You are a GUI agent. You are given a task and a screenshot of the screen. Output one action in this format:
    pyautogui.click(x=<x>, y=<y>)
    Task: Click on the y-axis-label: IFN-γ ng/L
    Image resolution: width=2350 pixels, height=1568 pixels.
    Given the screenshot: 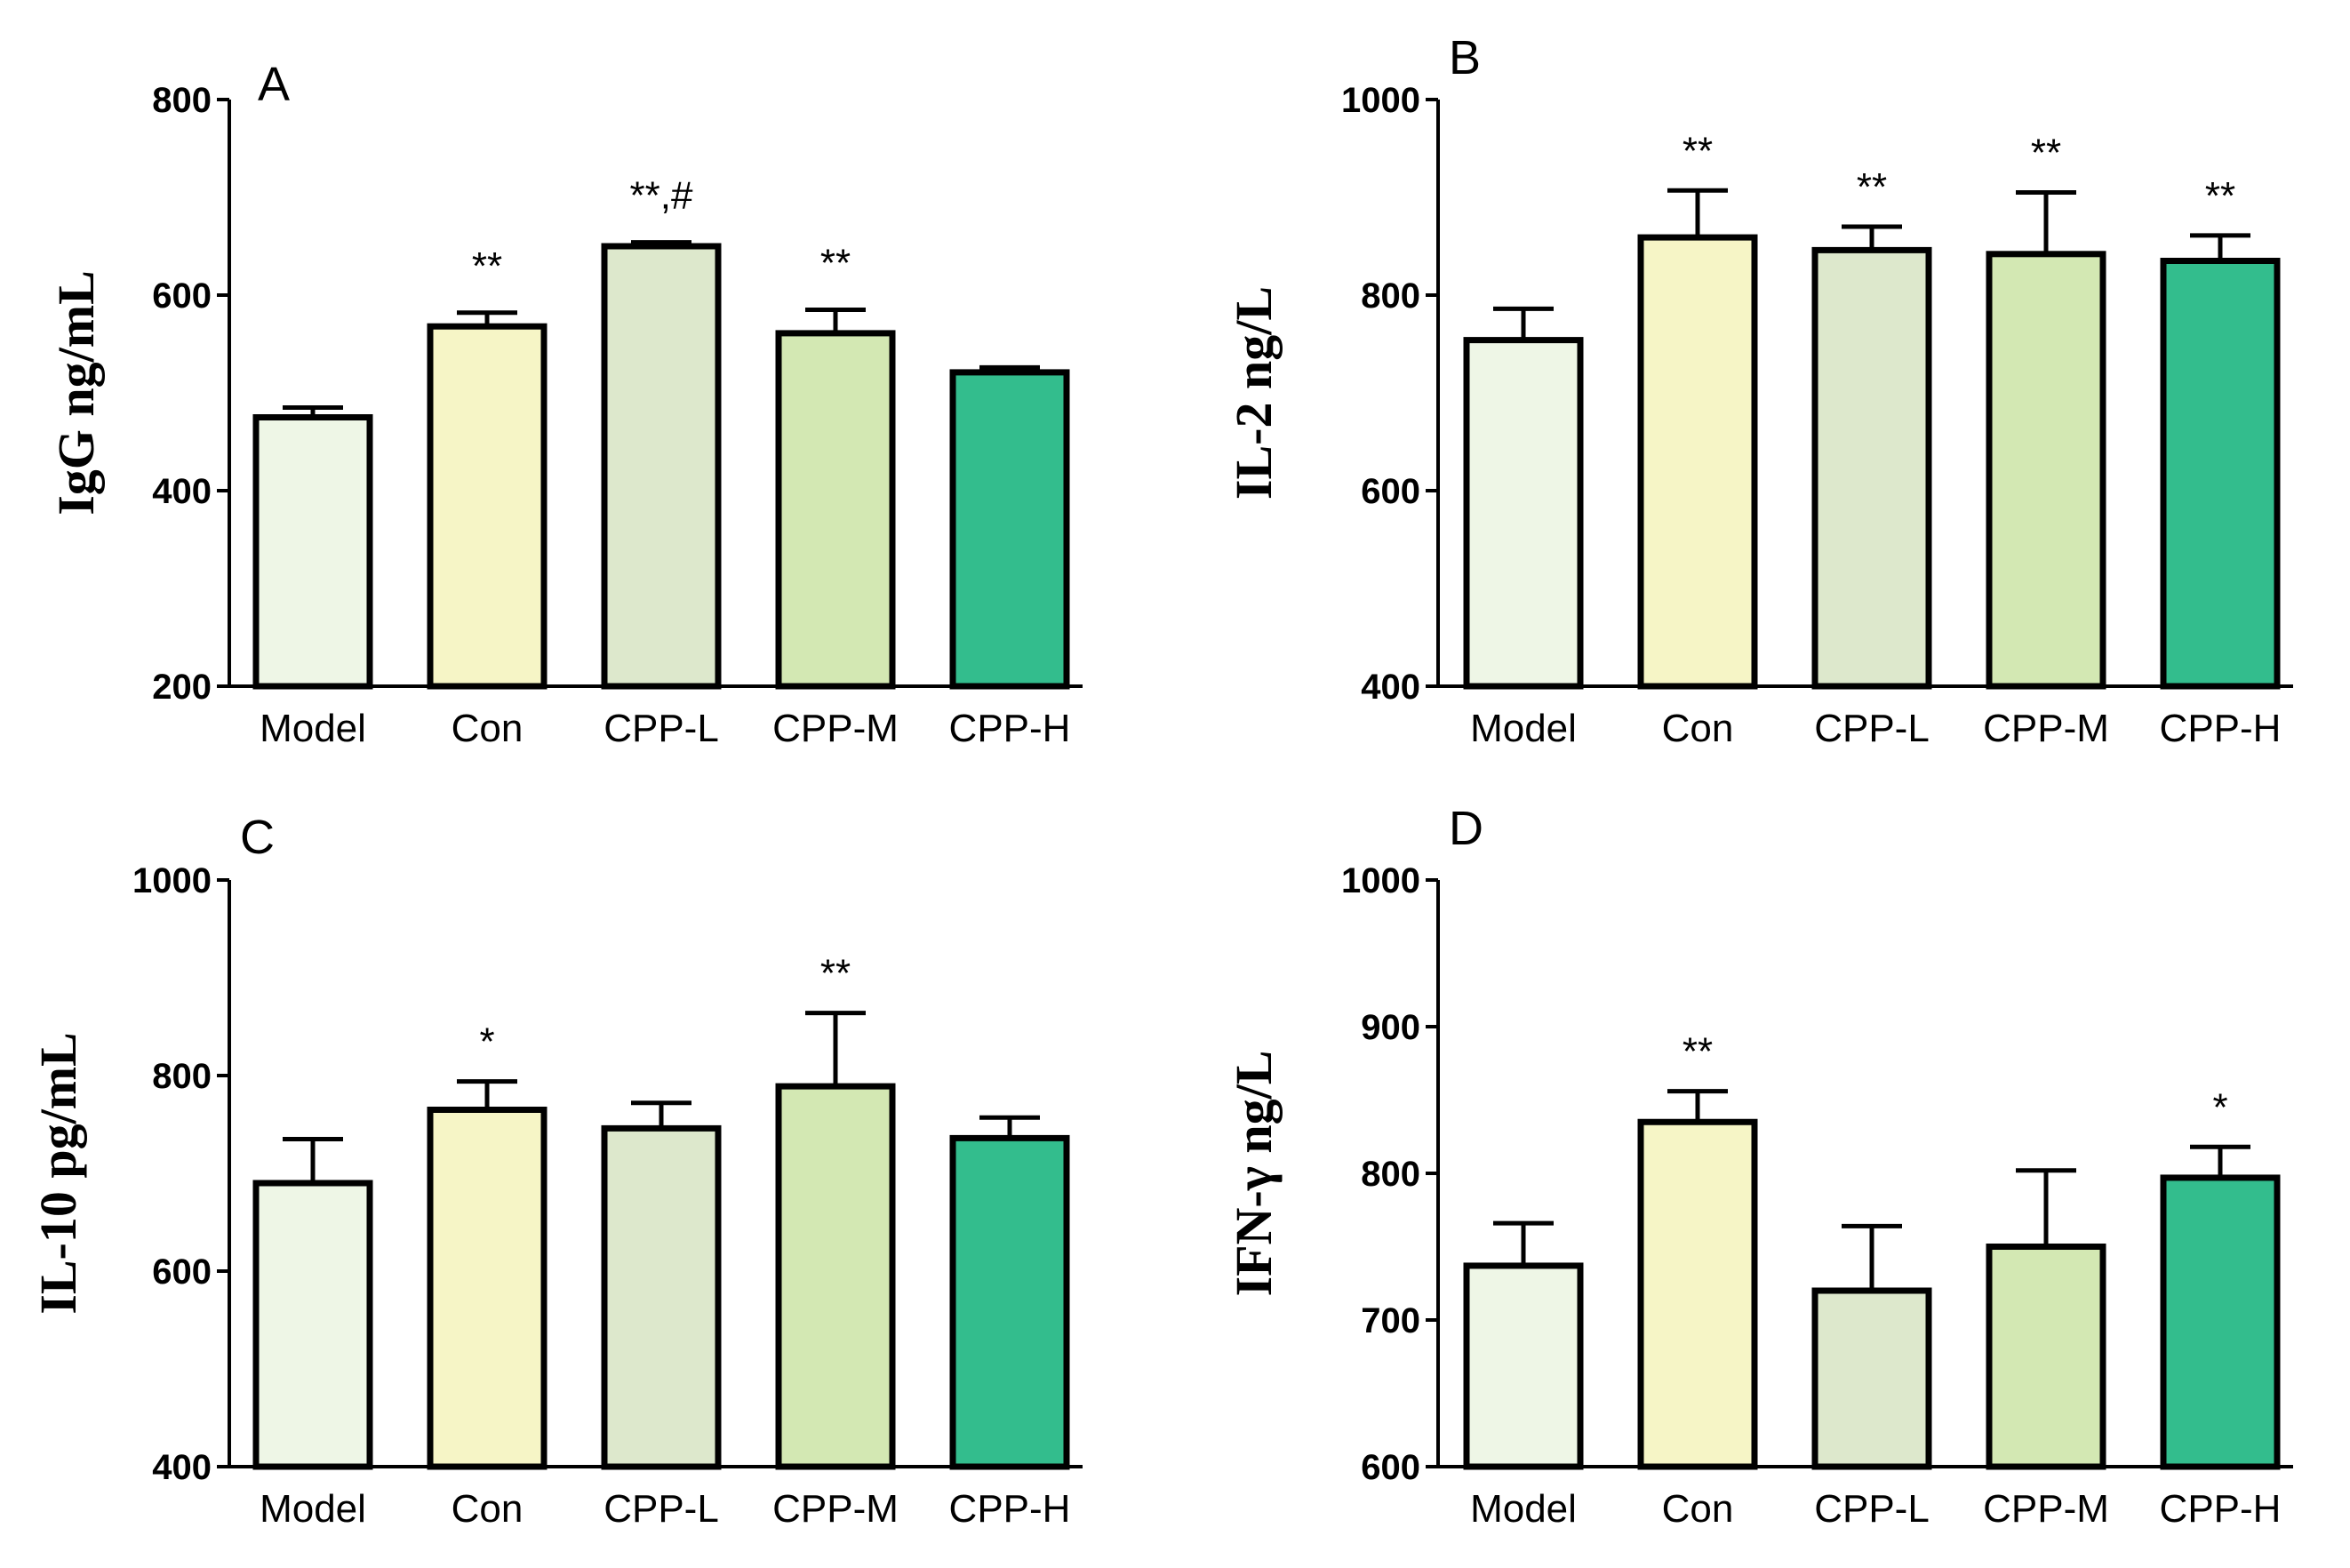 What is the action you would take?
    pyautogui.click(x=1254, y=1174)
    